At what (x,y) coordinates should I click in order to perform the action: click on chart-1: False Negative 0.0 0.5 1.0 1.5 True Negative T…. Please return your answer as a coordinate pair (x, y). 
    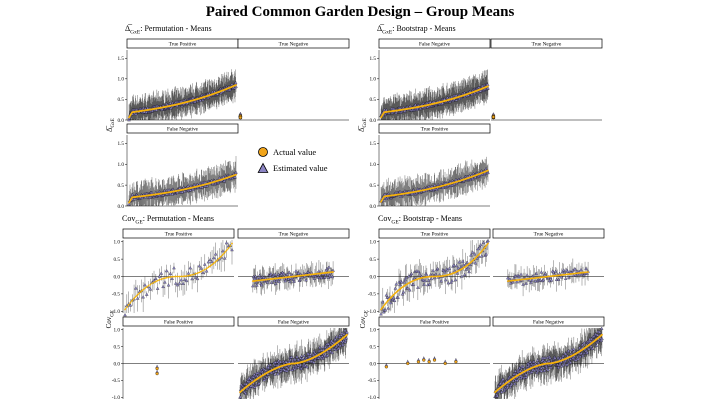
    Looking at the image, I should click on (486, 124).